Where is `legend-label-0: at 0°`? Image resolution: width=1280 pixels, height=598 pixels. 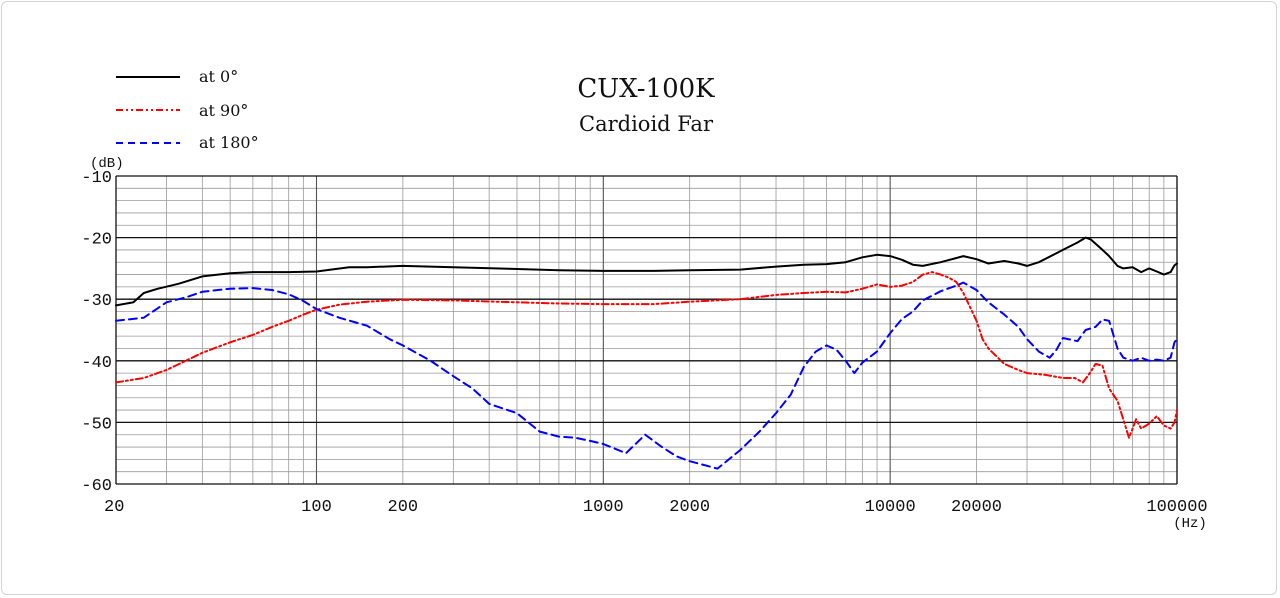
legend-label-0: at 0° is located at coordinates (218, 76).